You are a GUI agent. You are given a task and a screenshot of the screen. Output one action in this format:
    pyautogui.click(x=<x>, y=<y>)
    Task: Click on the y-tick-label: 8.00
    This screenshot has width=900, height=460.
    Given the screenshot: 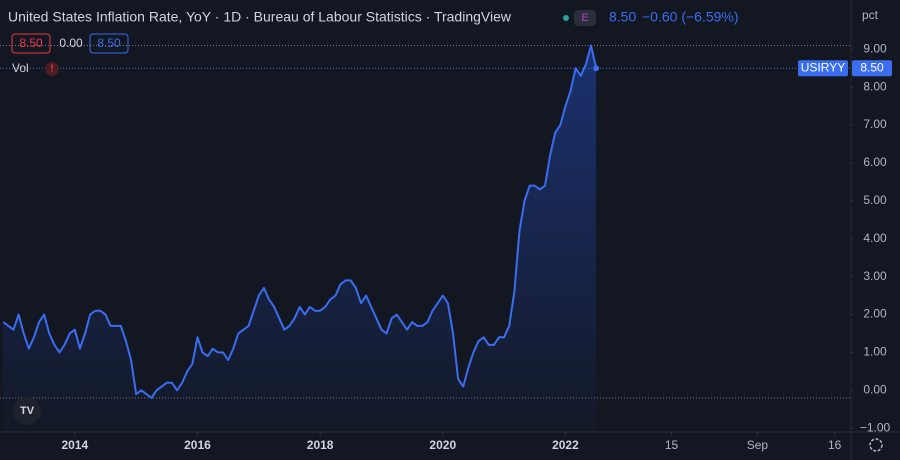 What is the action you would take?
    pyautogui.click(x=875, y=86)
    